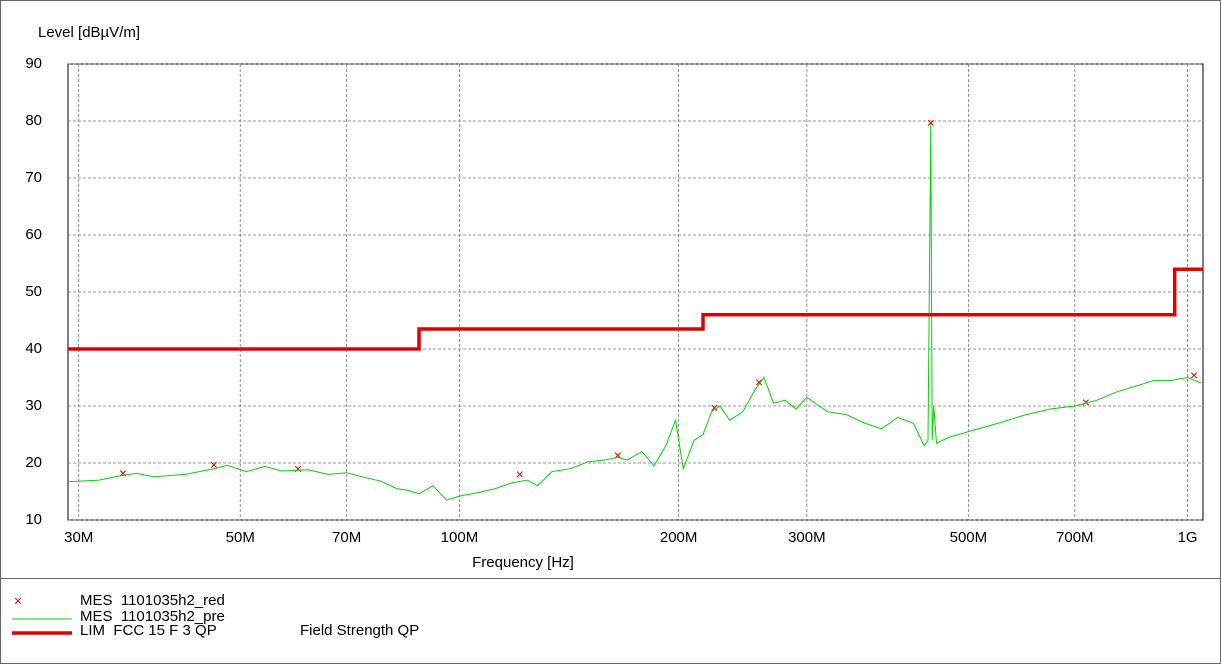  I want to click on legend-label: LIM FCC 15 F 3 QP, so click(148, 630).